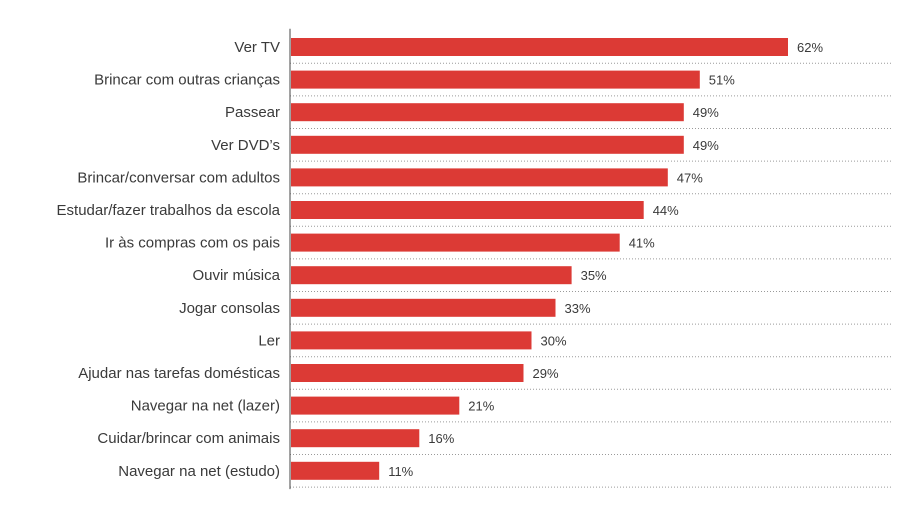 The height and width of the screenshot is (506, 920). Describe the element at coordinates (205, 406) in the screenshot. I see `category-label: Navegar na net (lazer)` at that location.